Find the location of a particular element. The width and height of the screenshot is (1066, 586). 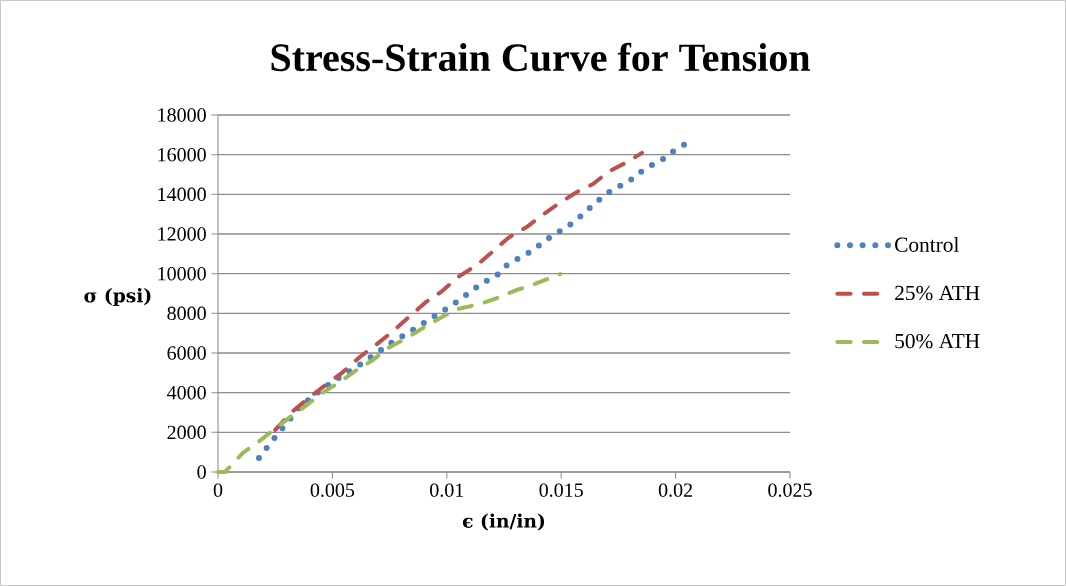

y-tick-label: 8000 is located at coordinates (186, 313).